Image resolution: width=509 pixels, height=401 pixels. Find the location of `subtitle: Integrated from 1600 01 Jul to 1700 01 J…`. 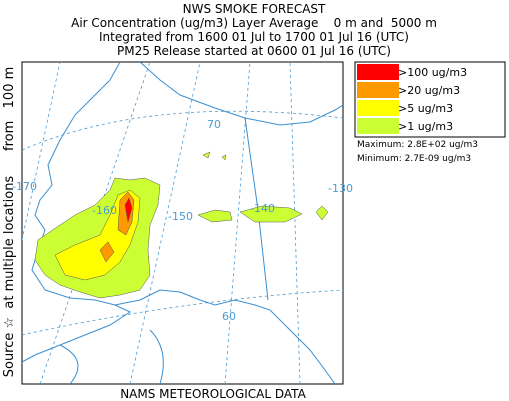

subtitle: Integrated from 1600 01 Jul to 1700 01 J… is located at coordinates (254, 37).